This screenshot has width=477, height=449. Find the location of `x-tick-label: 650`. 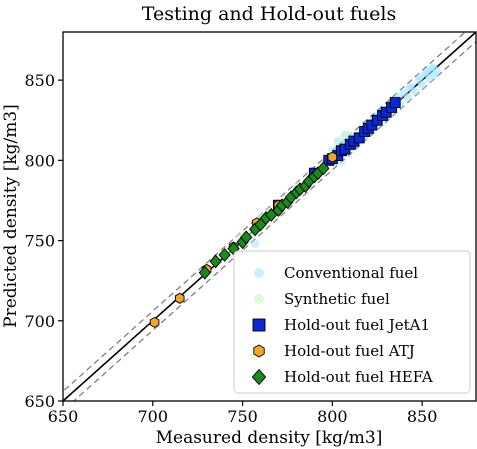

x-tick-label: 650 is located at coordinates (63, 416).